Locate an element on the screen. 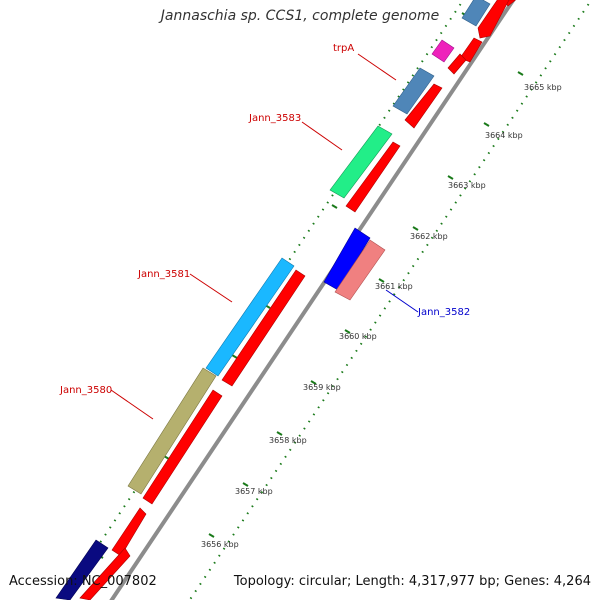 This screenshot has width=600, height=600. gene-label-jann3582: Jann_3582 is located at coordinates (443, 312).